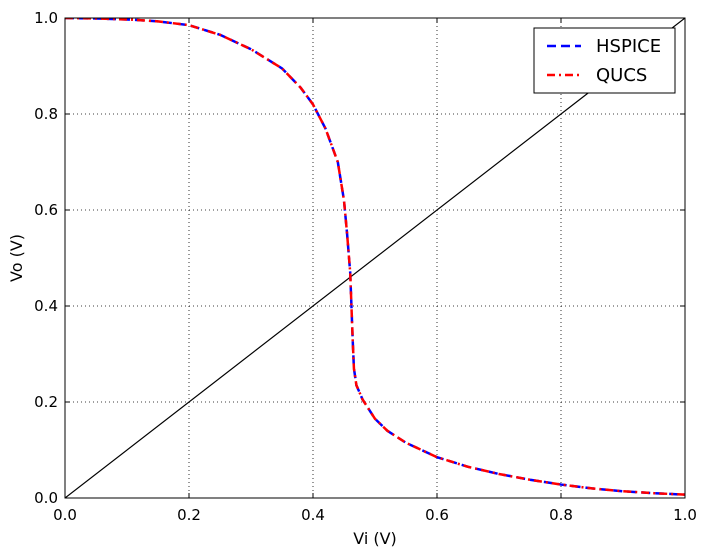 Image resolution: width=706 pixels, height=557 pixels. What do you see at coordinates (628, 46) in the screenshot?
I see `legend-label-hspice: HSPICE` at bounding box center [628, 46].